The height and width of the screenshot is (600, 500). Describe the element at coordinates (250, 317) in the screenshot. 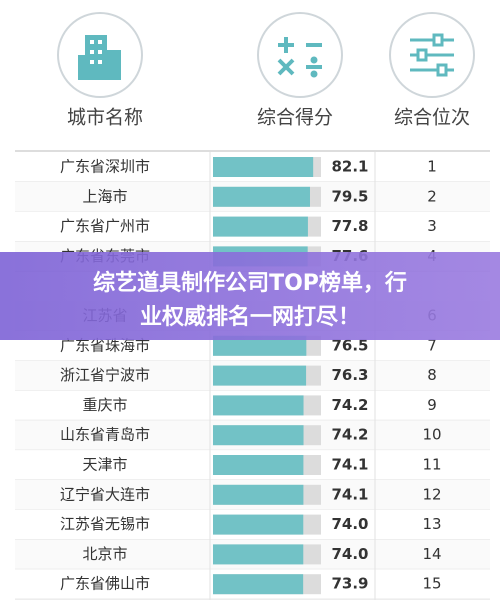

I see `banner-text: 业权威排名一网打尽！` at that location.